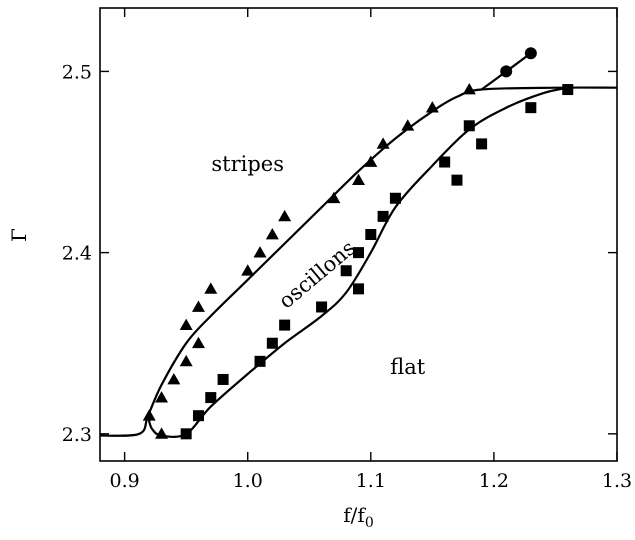  I want to click on x-tick-label: 1.2, so click(494, 481).